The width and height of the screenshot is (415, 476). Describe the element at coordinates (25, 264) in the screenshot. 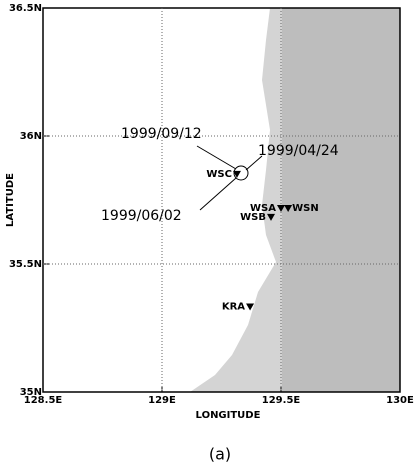

I see `y-tick-label: 35.5N` at that location.